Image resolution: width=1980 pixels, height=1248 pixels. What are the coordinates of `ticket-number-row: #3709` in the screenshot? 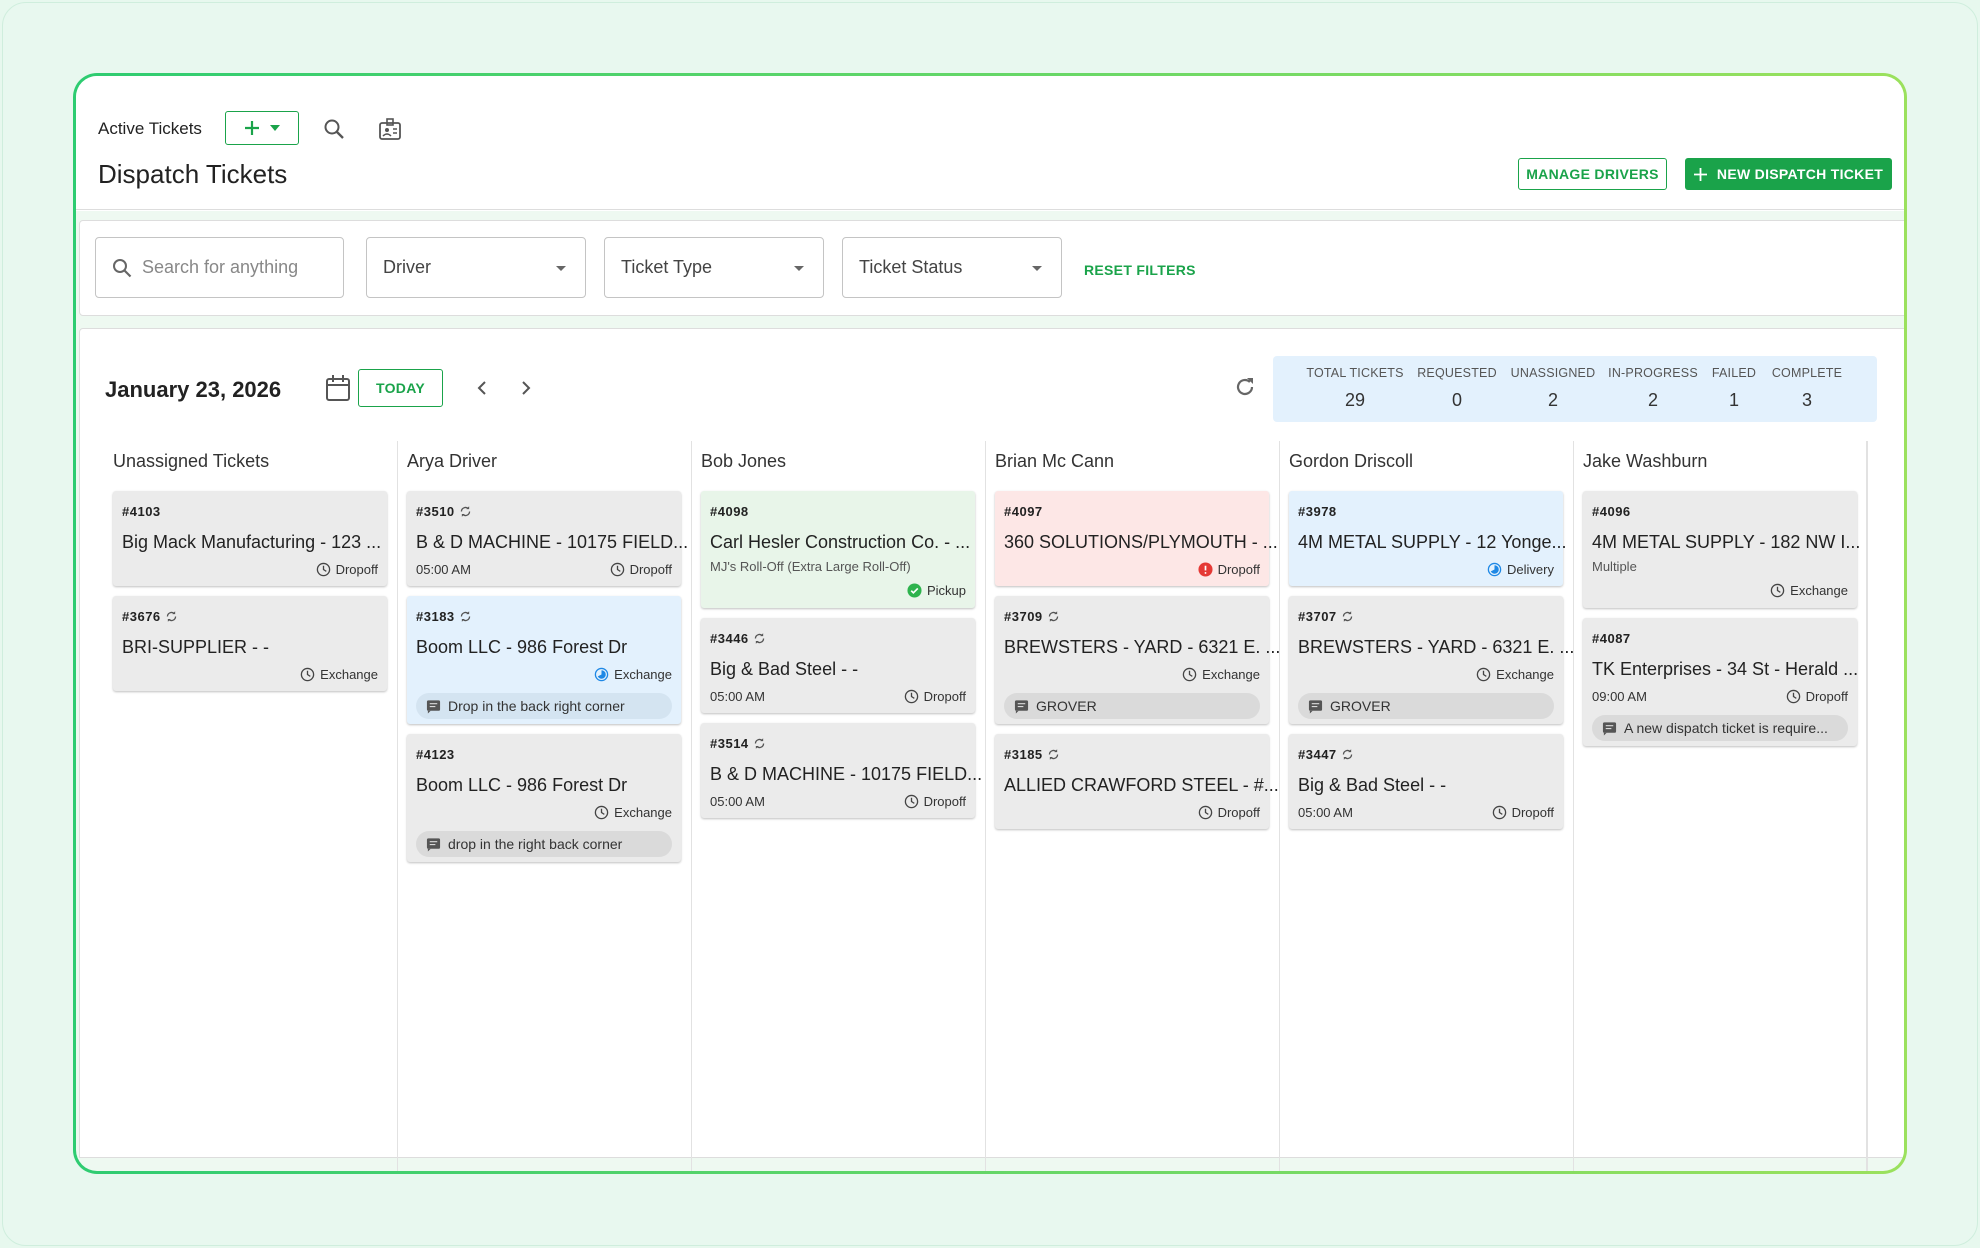 It's located at (1032, 616).